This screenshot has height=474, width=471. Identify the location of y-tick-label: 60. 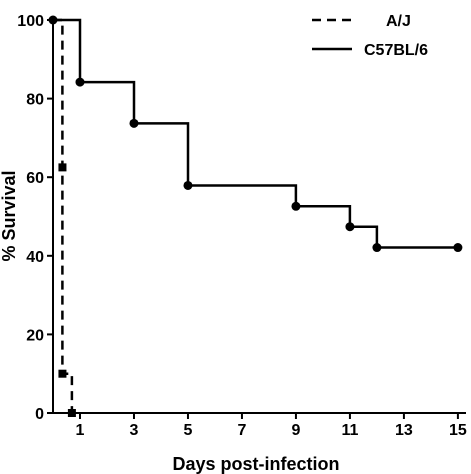
(35, 178).